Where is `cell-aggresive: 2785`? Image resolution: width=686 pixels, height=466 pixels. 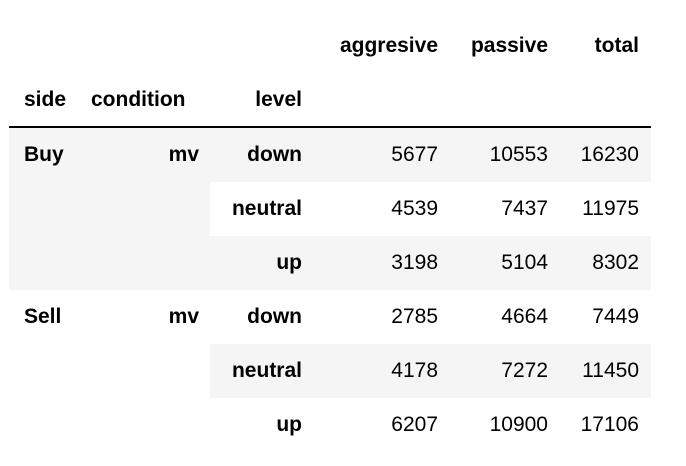
cell-aggresive: 2785 is located at coordinates (414, 316).